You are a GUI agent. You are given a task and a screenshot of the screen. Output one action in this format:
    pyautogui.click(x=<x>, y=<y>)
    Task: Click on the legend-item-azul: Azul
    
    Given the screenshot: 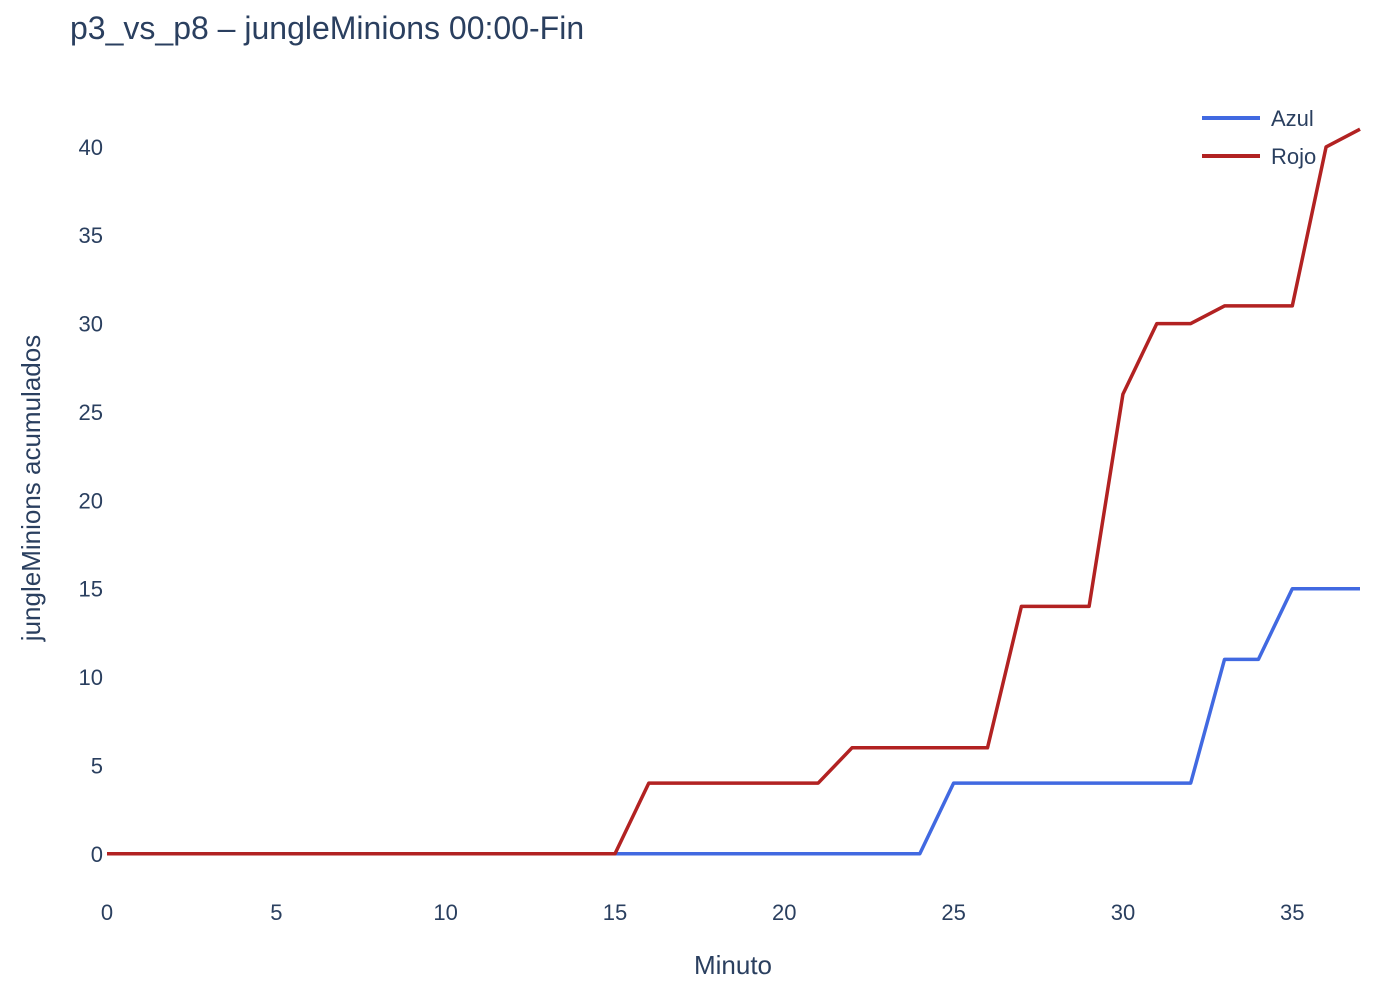 What is the action you would take?
    pyautogui.click(x=1258, y=118)
    